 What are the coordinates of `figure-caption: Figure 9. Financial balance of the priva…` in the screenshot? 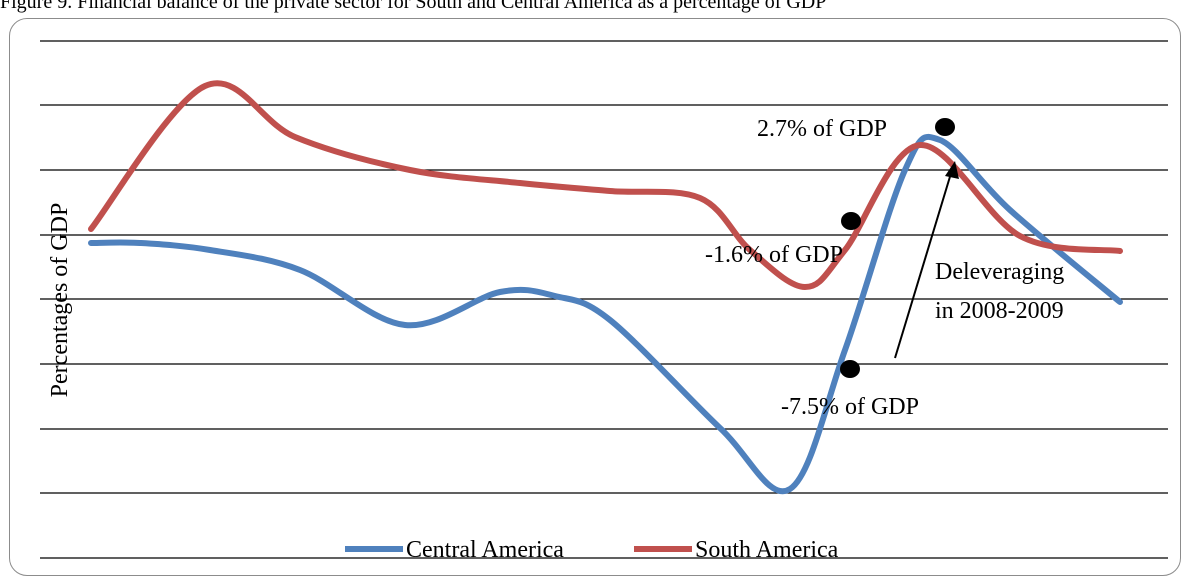 It's located at (413, 6).